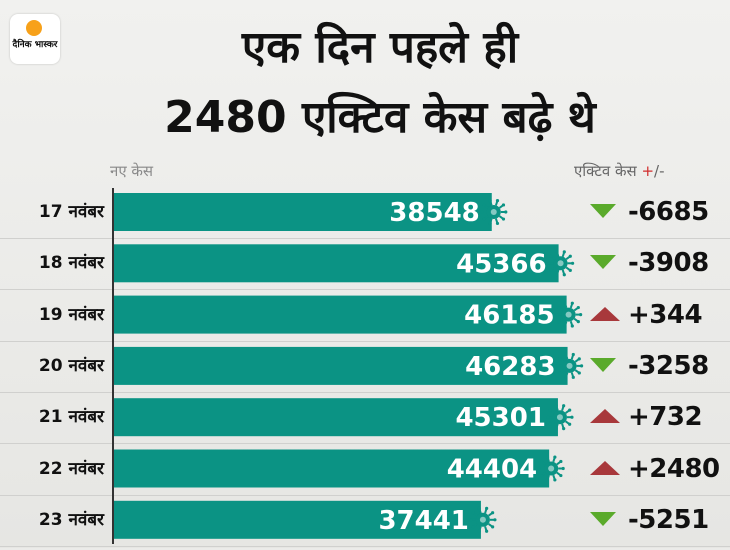  What do you see at coordinates (34, 28) in the screenshot?
I see `sun-icon` at bounding box center [34, 28].